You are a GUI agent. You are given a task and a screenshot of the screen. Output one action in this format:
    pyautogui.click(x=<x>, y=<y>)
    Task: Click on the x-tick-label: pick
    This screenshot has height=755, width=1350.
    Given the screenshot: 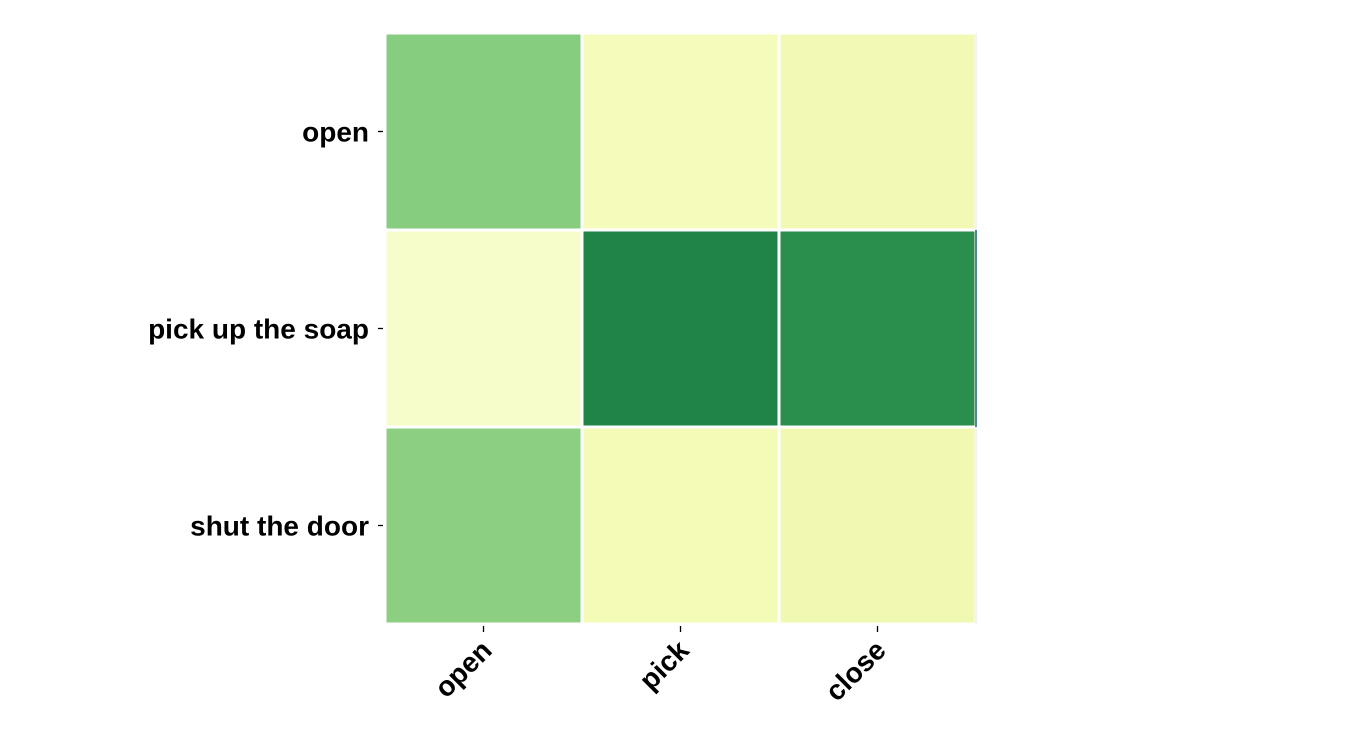 What is the action you would take?
    pyautogui.click(x=664, y=665)
    